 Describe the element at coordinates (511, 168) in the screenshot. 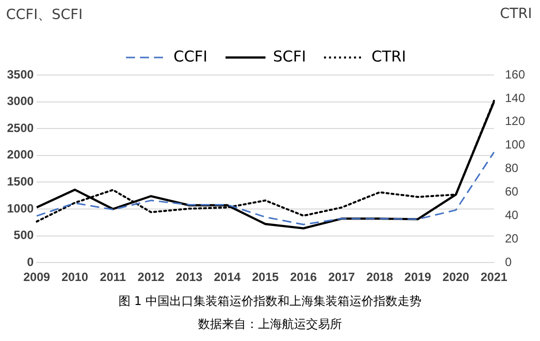

I see `y2-tick-label: 80` at that location.